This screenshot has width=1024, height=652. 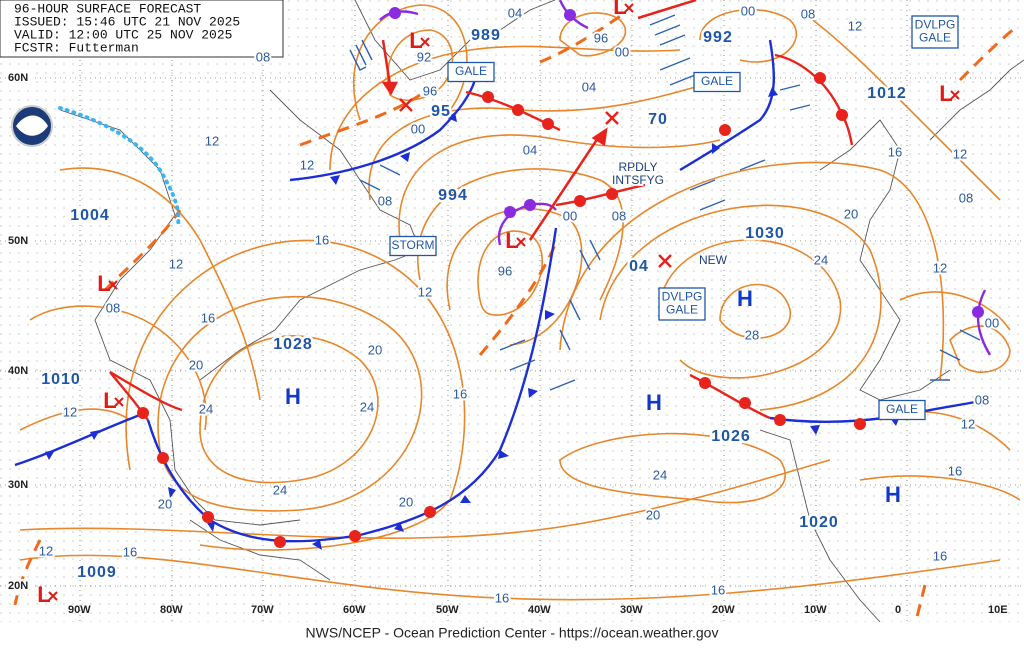 I want to click on lon-label: 70W, so click(x=262, y=610).